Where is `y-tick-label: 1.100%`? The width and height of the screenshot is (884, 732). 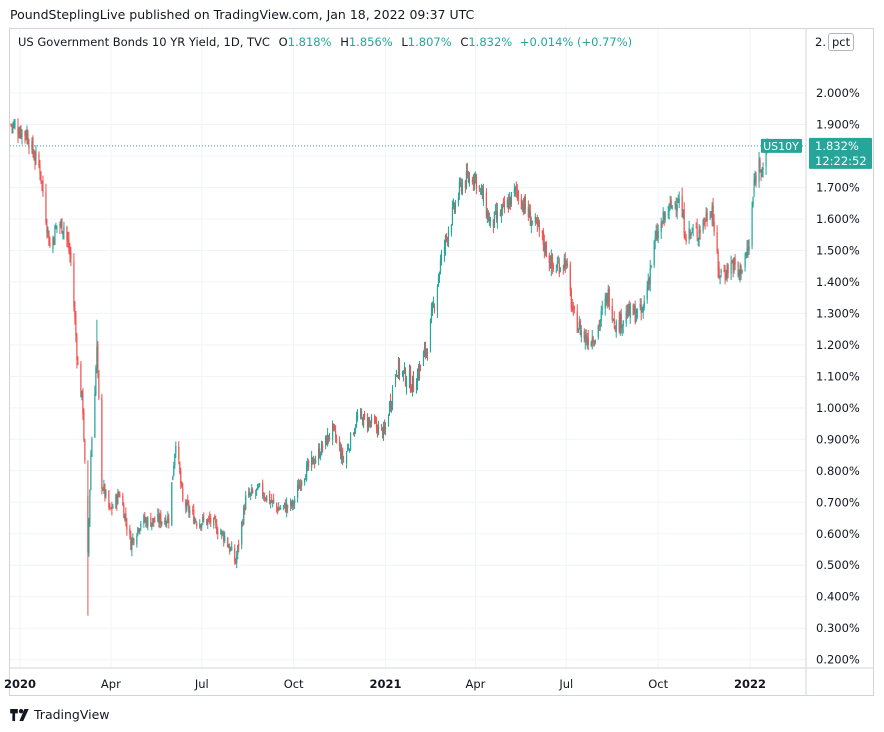
y-tick-label: 1.100% is located at coordinates (838, 376).